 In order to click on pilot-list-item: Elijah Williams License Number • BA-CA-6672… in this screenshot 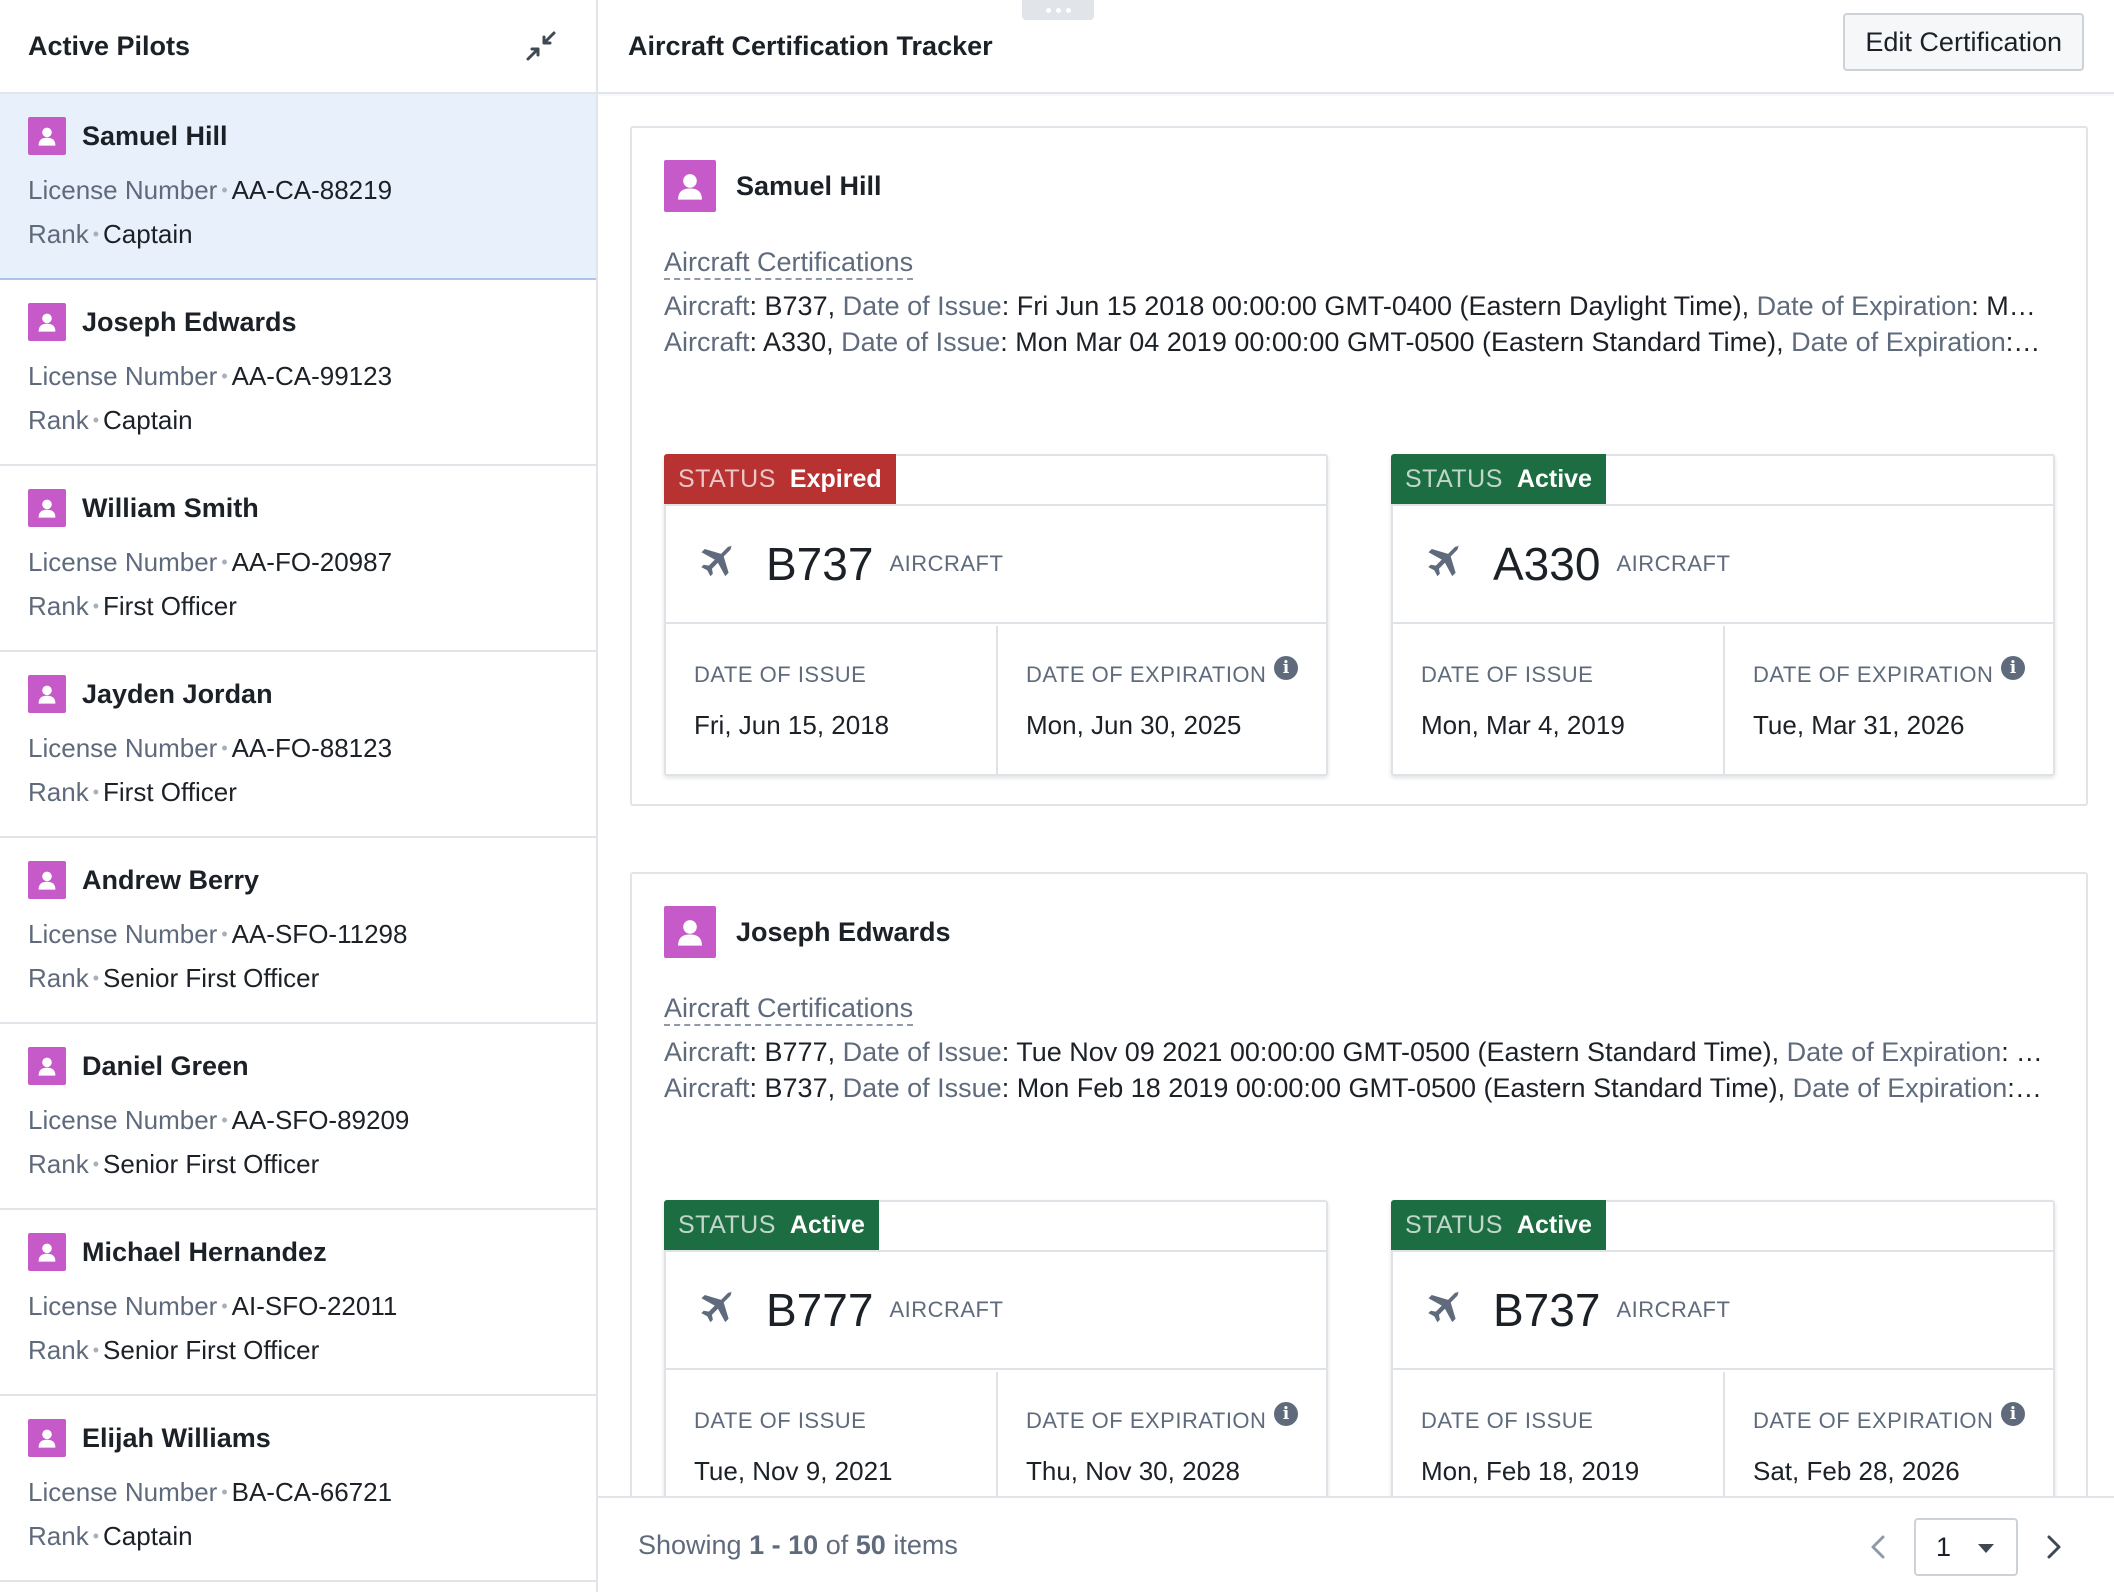, I will do `click(298, 1489)`.